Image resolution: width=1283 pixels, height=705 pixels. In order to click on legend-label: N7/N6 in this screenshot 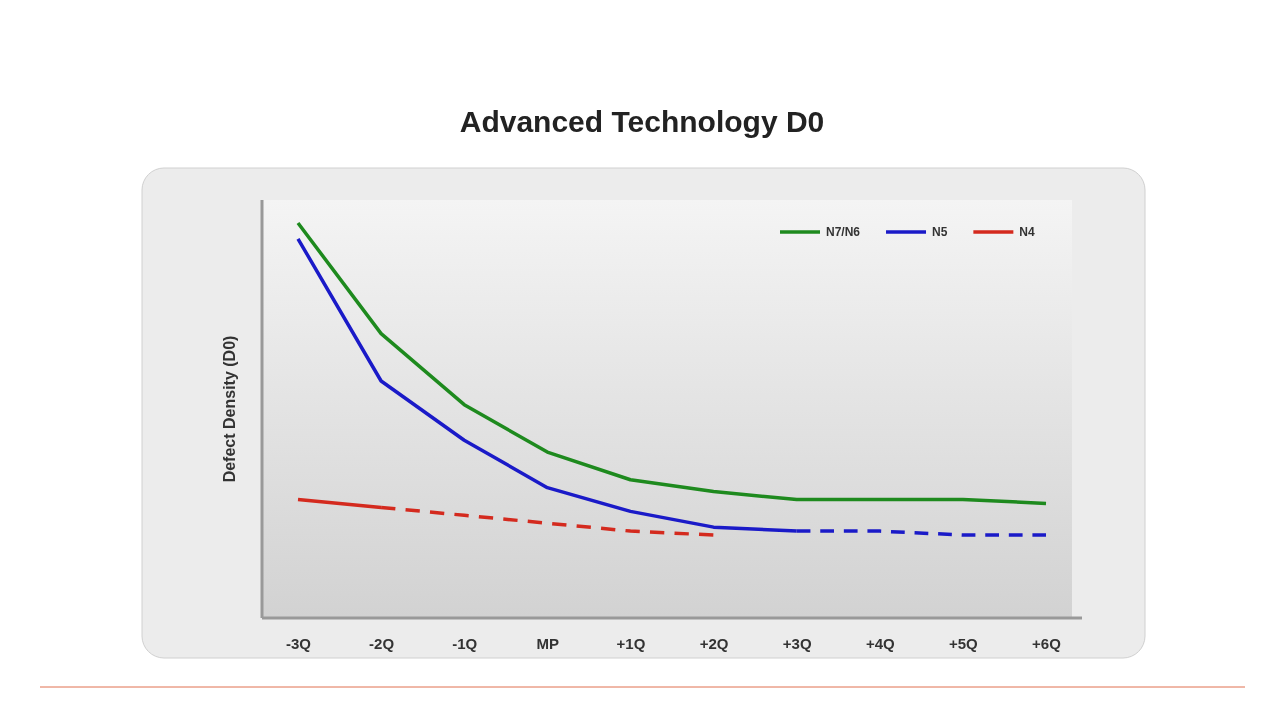, I will do `click(843, 232)`.